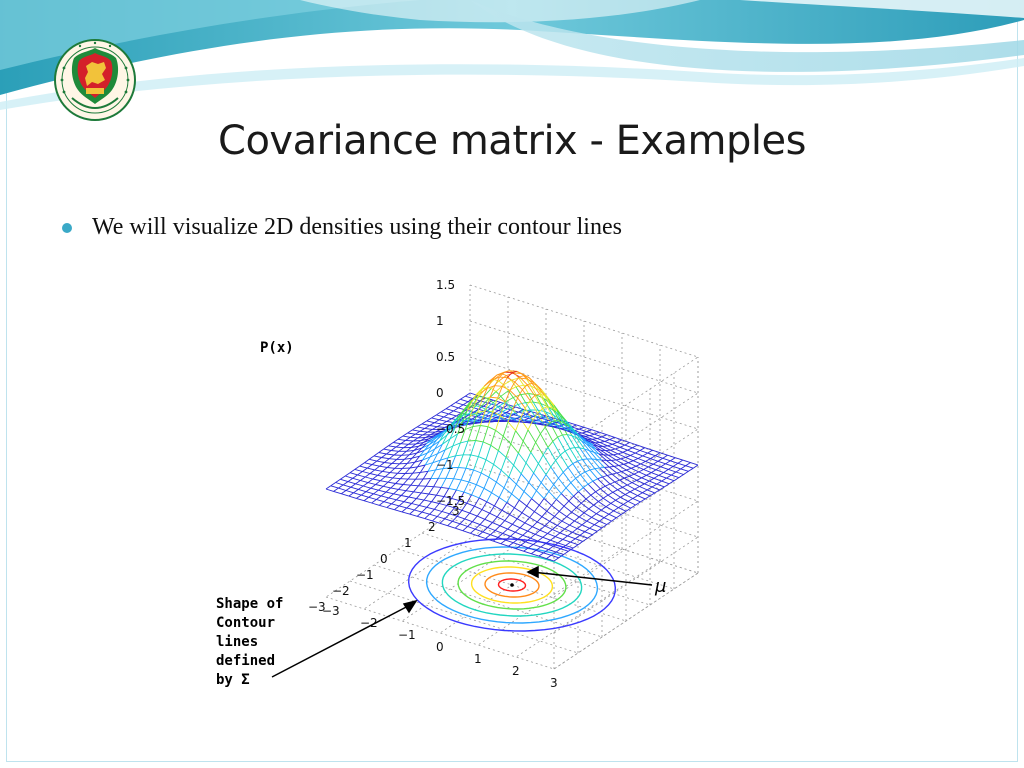 The width and height of the screenshot is (1024, 768). I want to click on x-tick-label: −3, so click(317, 607).